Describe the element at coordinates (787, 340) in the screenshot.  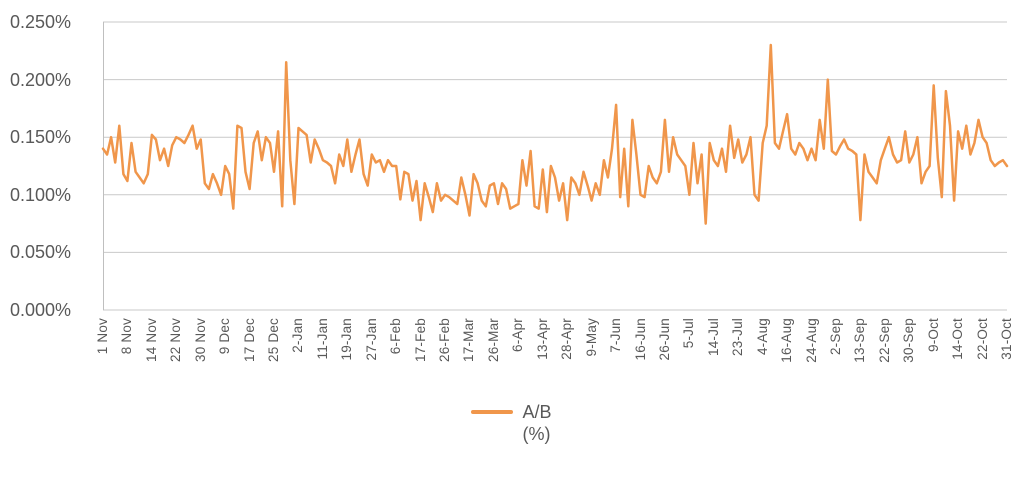
I see `x-axis-tick-label: 16-Aug` at that location.